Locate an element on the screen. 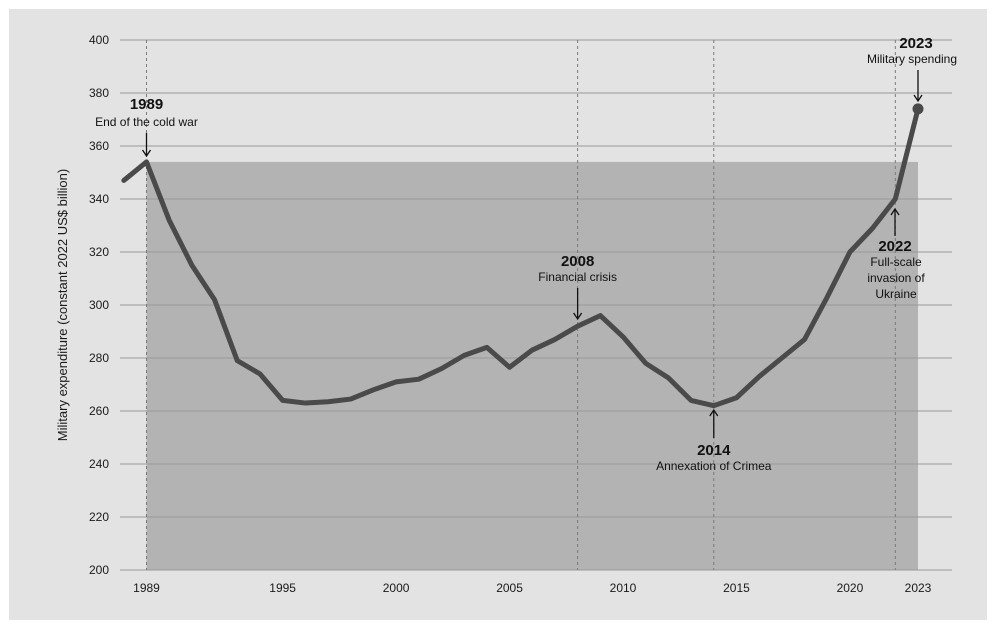 This screenshot has height=629, width=996. endpoint-marker is located at coordinates (918, 109).